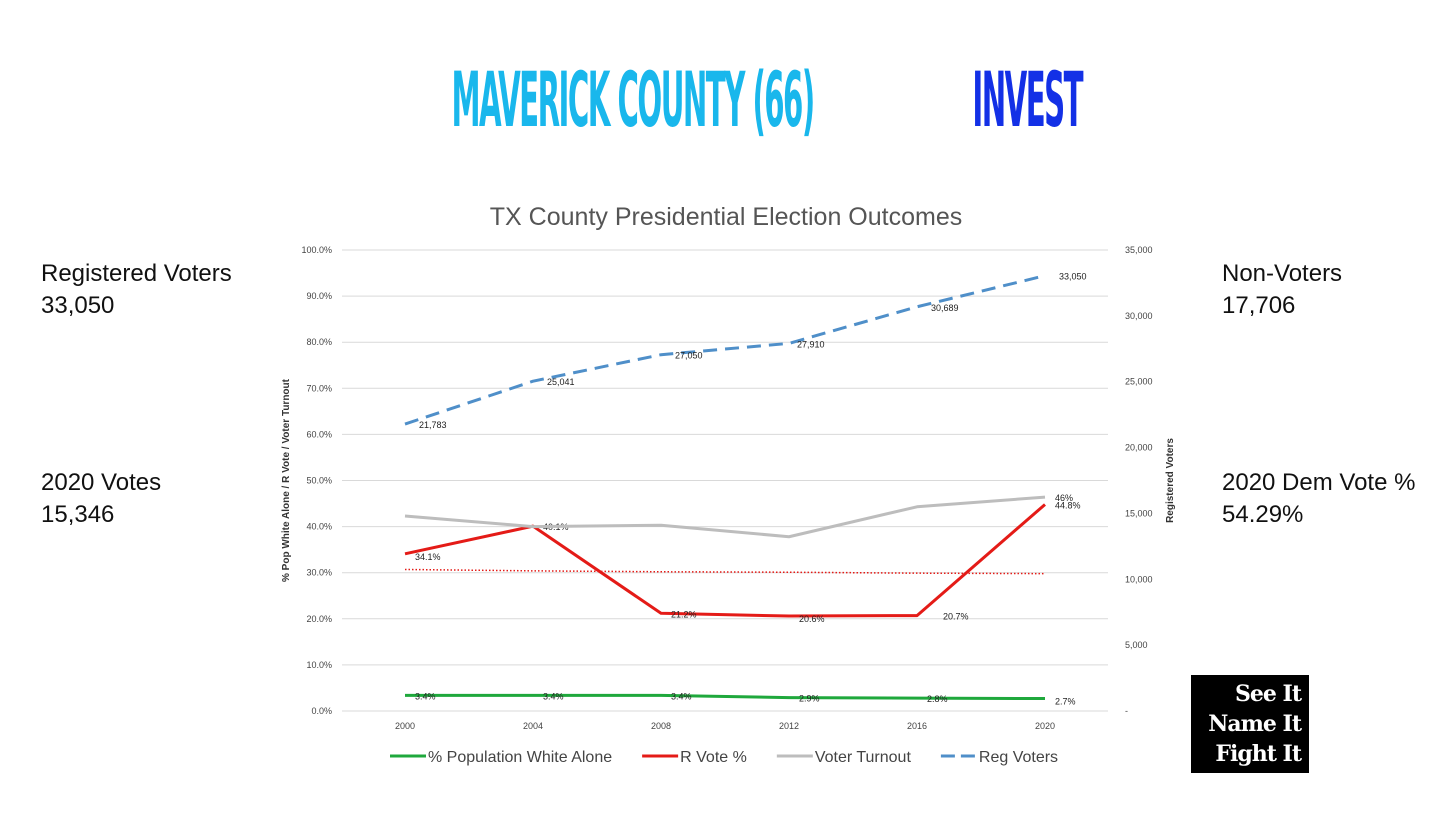 The width and height of the screenshot is (1456, 818). I want to click on registered-voters-stat: Registered Voters 33,050, so click(136, 290).